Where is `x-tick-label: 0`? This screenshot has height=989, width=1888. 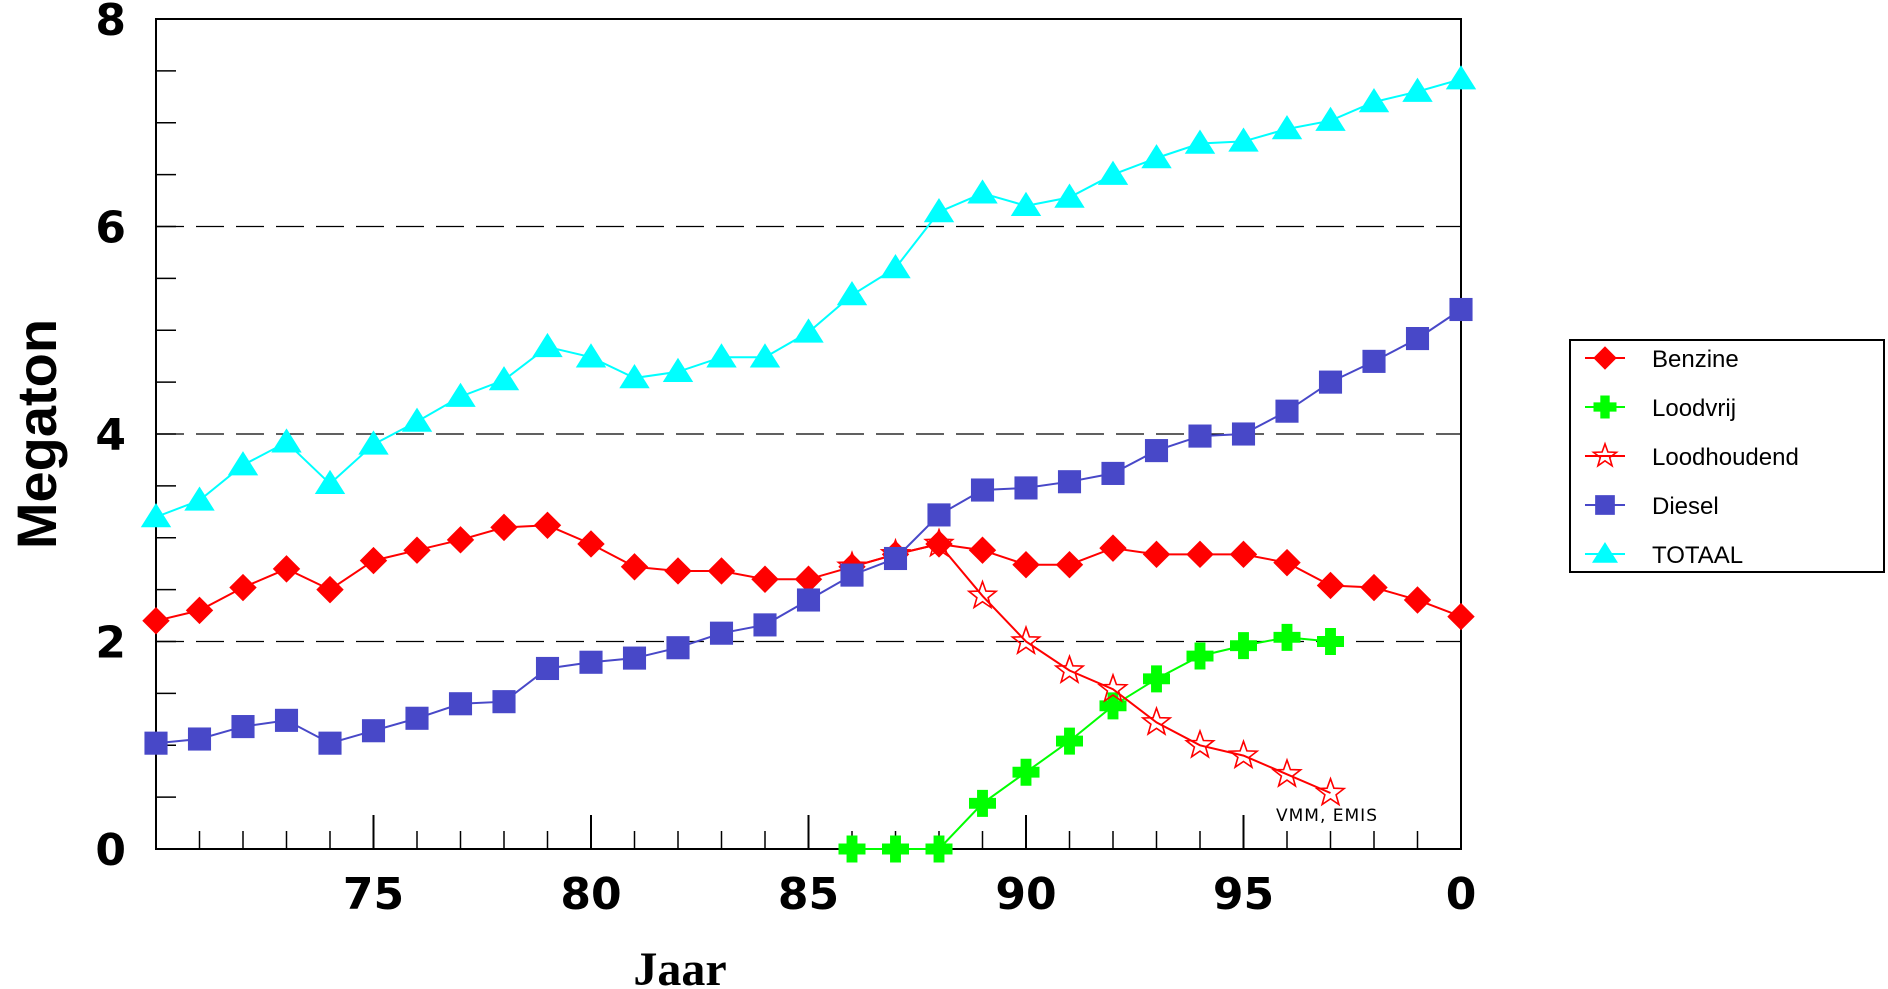
x-tick-label: 0 is located at coordinates (1461, 894).